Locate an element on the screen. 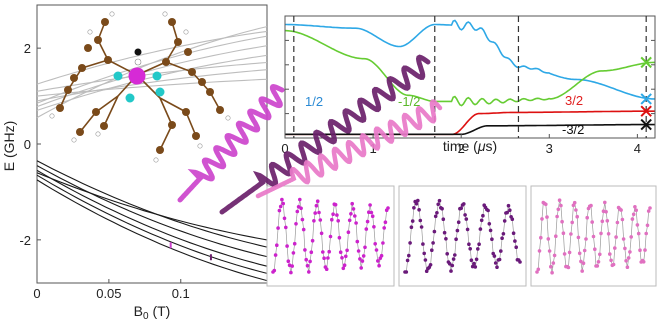 The image size is (658, 329). level-label-minus-half: -1/2 is located at coordinates (409, 101).